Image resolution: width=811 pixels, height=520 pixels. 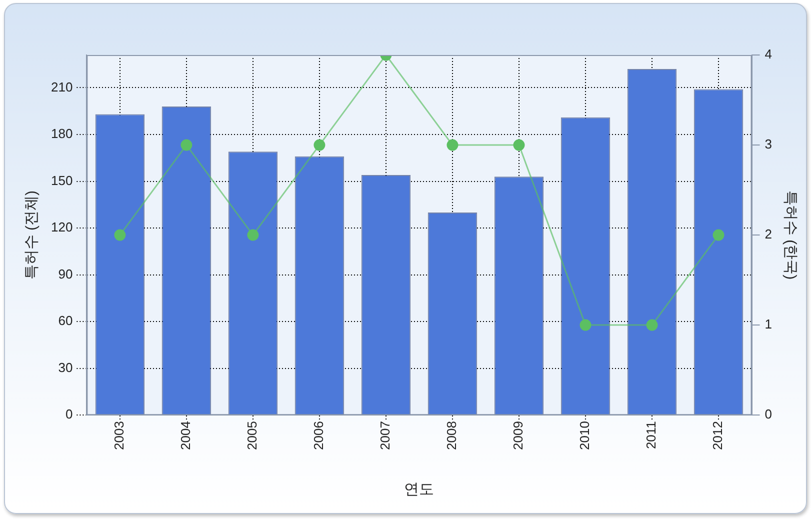 What do you see at coordinates (69, 414) in the screenshot?
I see `y-tick-label: 0` at bounding box center [69, 414].